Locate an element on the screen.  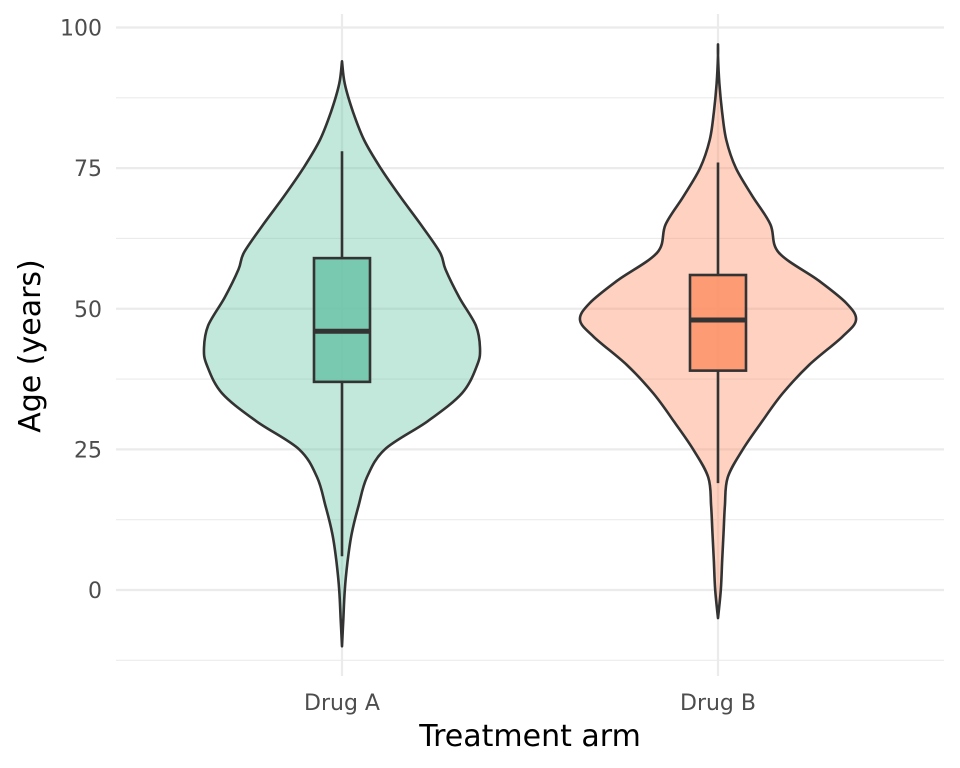
y-axis-title: Age (years) is located at coordinates (30, 346).